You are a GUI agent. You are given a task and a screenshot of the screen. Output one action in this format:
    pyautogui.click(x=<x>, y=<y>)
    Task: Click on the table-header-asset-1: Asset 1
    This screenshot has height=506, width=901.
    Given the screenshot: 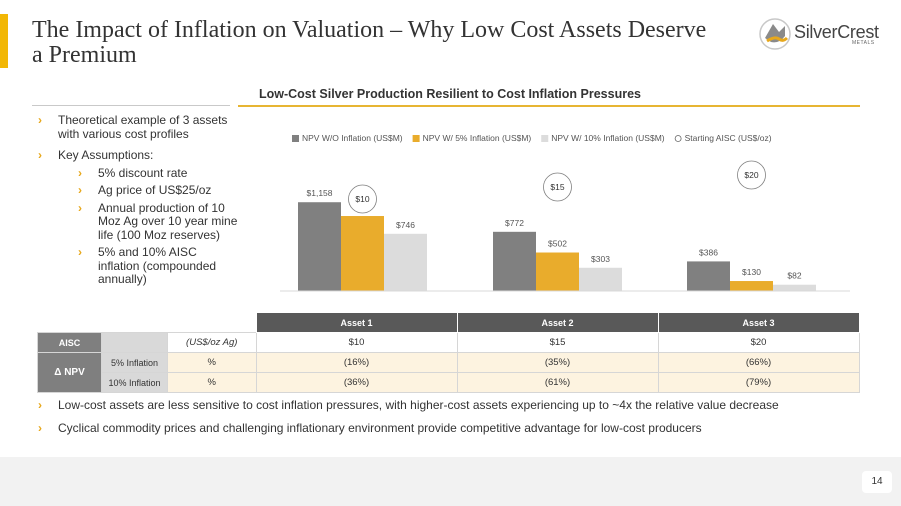 What is the action you would take?
    pyautogui.click(x=356, y=322)
    